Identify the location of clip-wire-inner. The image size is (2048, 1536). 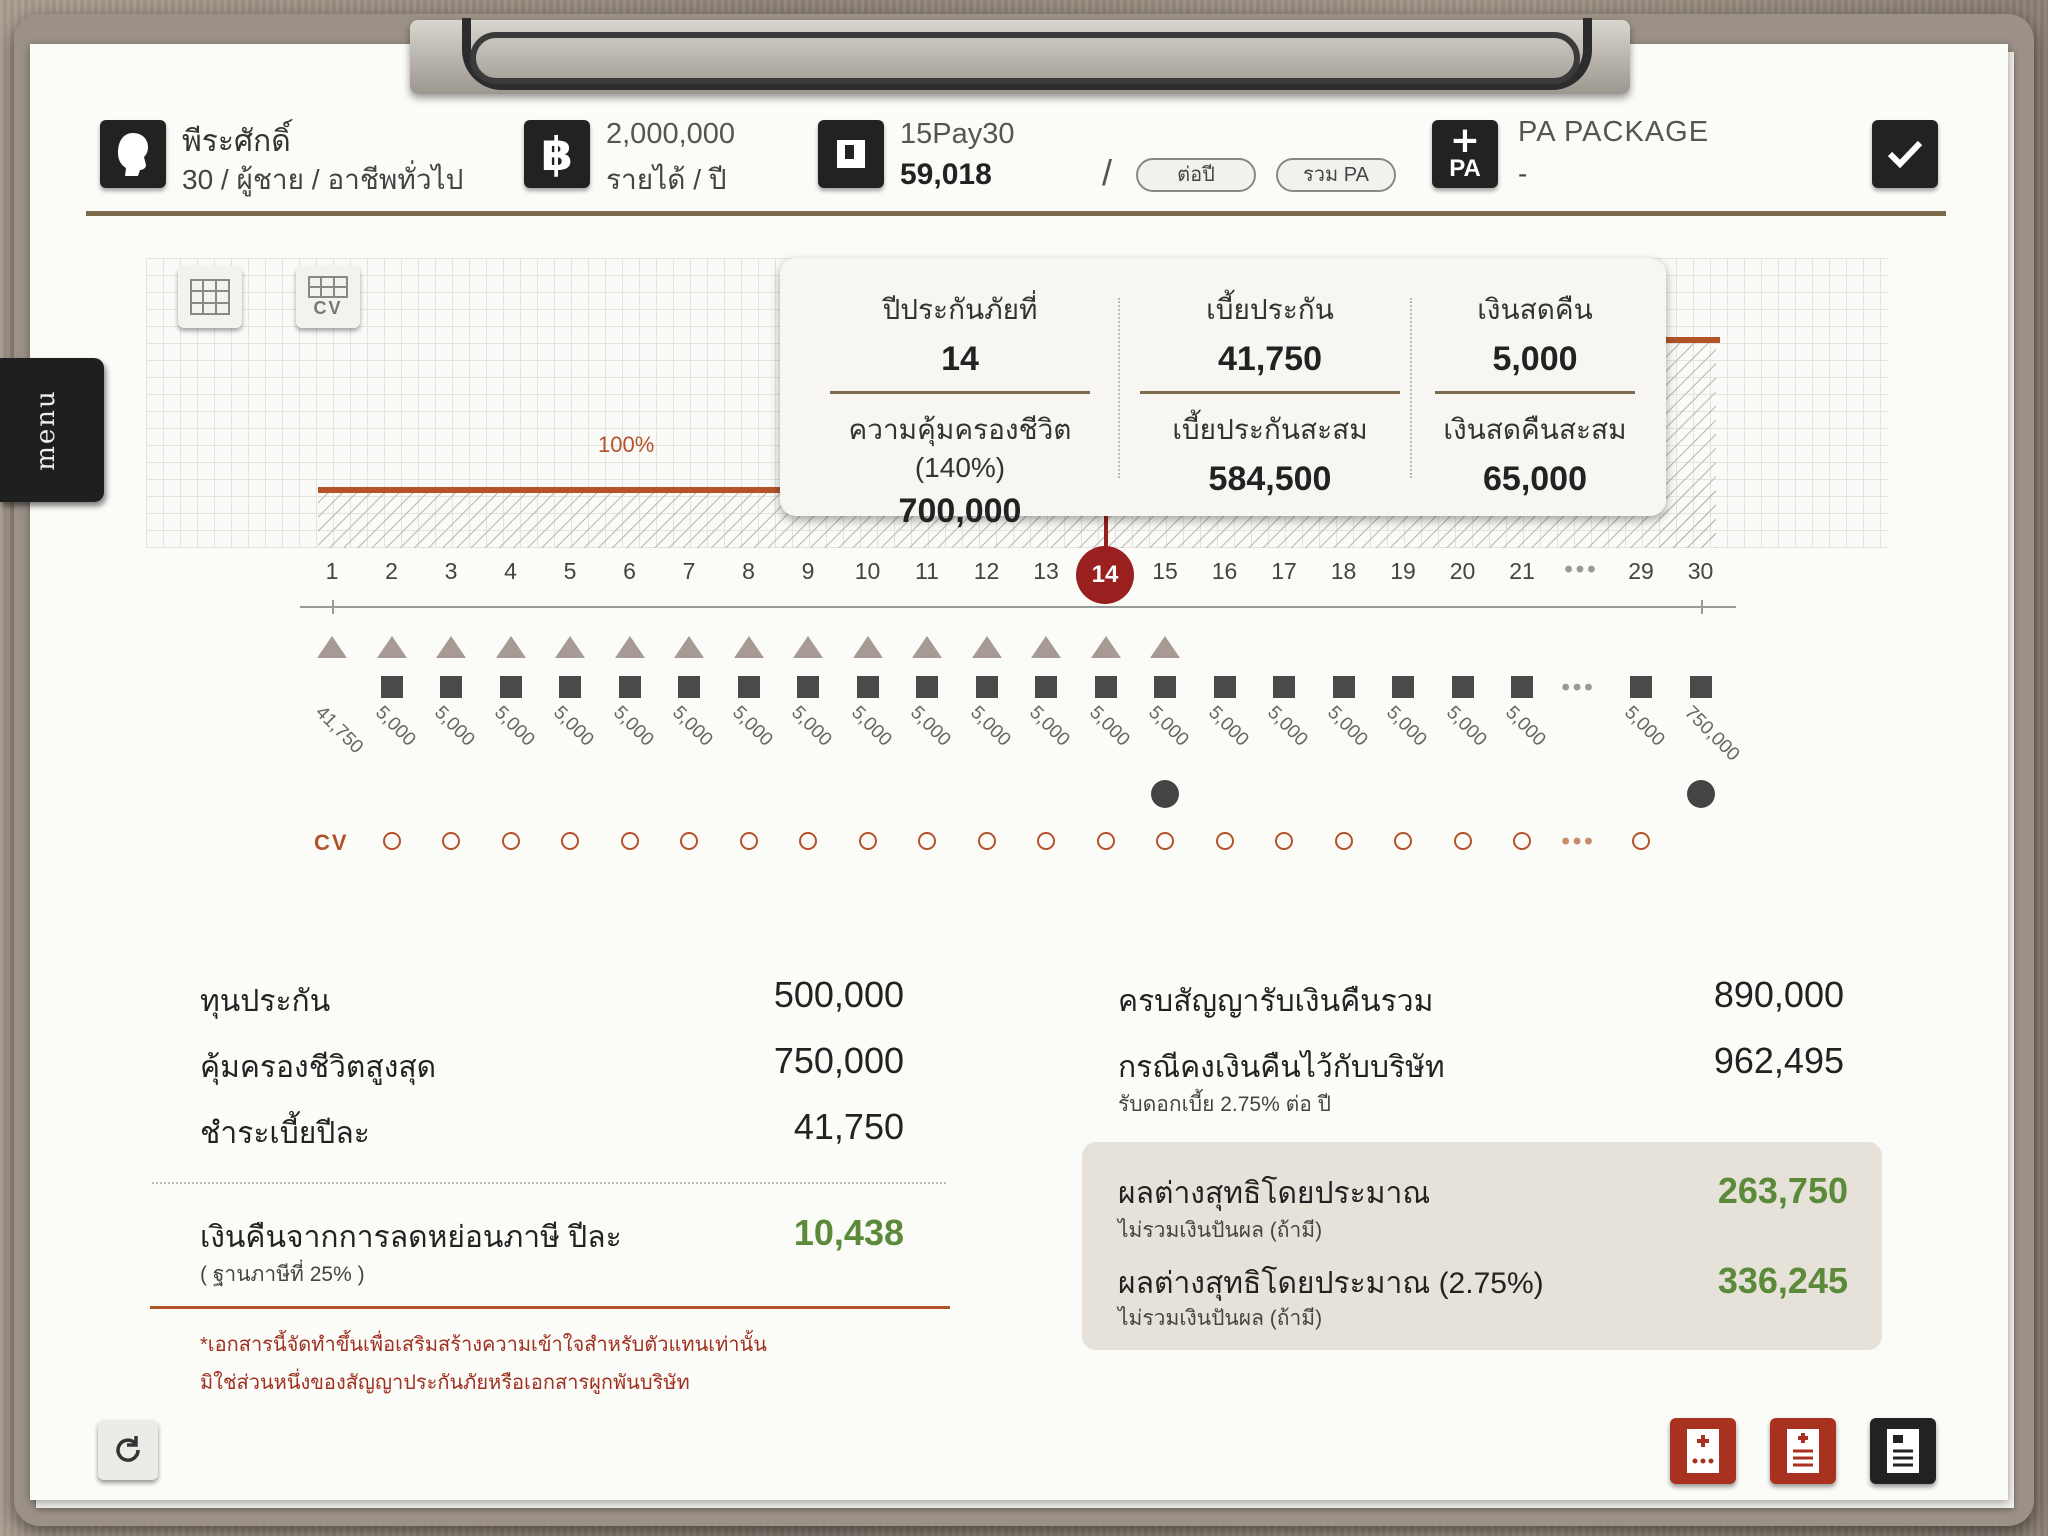
(1025, 58).